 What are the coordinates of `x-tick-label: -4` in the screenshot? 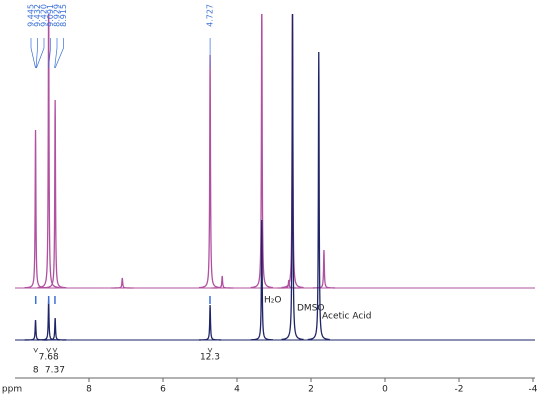 It's located at (533, 390).